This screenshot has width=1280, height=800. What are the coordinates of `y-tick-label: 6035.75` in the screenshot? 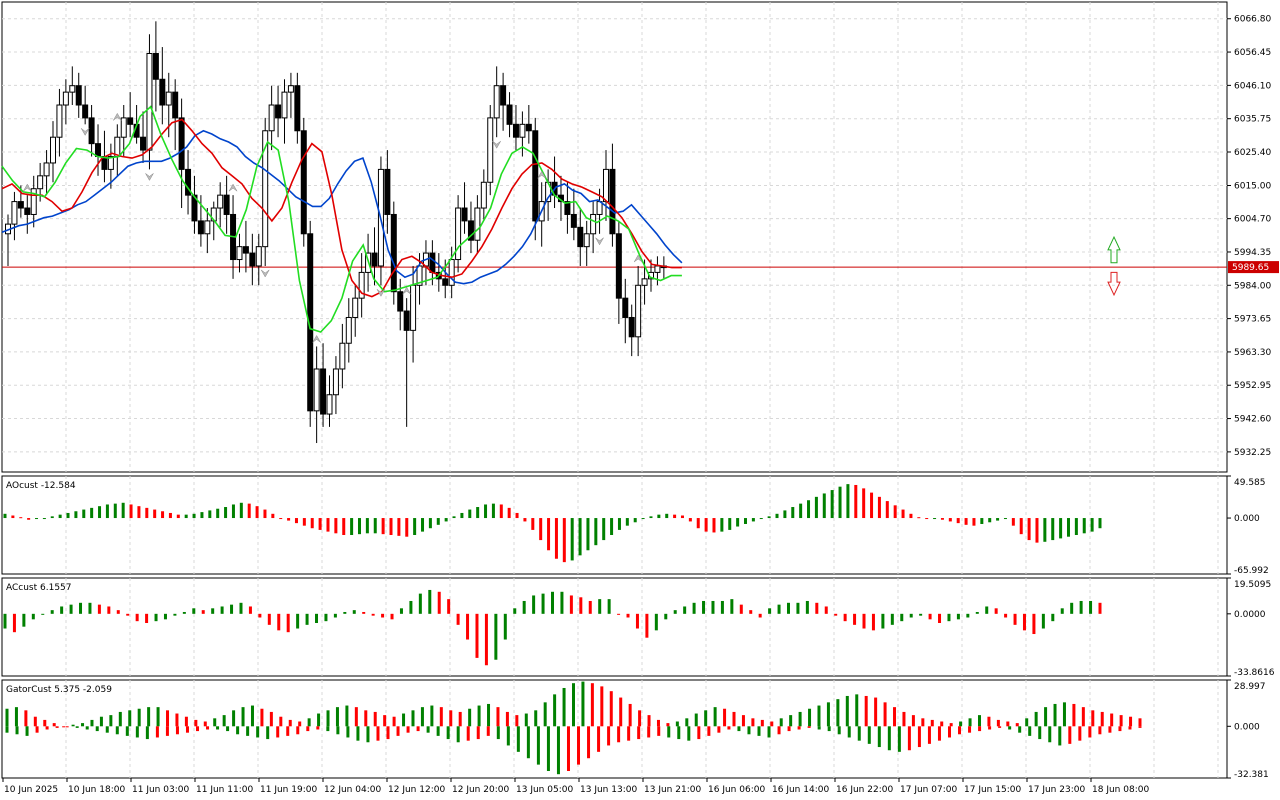 It's located at (1252, 120).